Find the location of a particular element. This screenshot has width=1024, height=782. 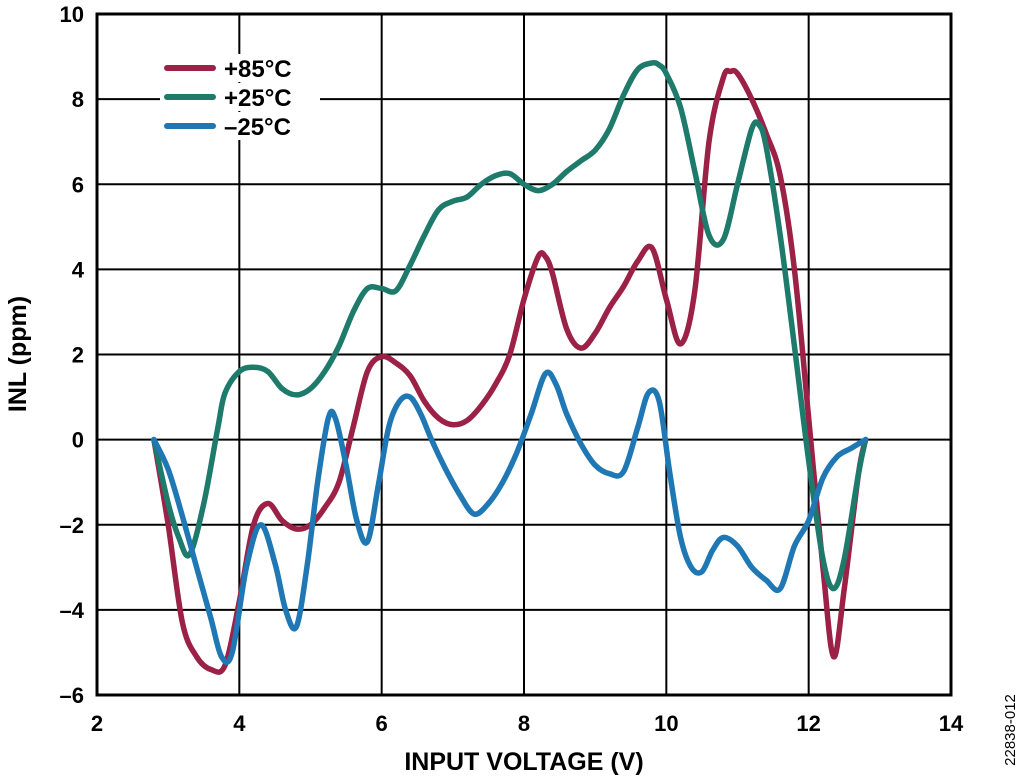

x-axis-ticks: 2 4 6 8 10 12 14 is located at coordinates (527, 723).